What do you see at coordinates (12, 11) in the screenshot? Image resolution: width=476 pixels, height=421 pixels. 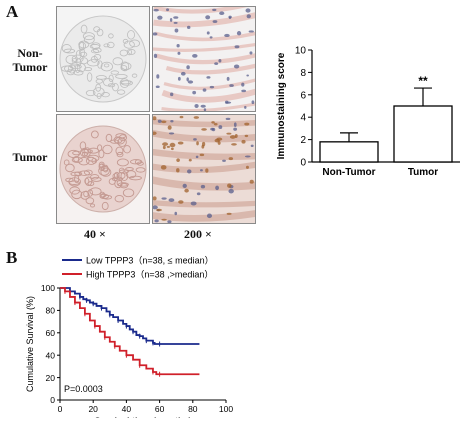 I see `panel-a-label: A` at bounding box center [12, 11].